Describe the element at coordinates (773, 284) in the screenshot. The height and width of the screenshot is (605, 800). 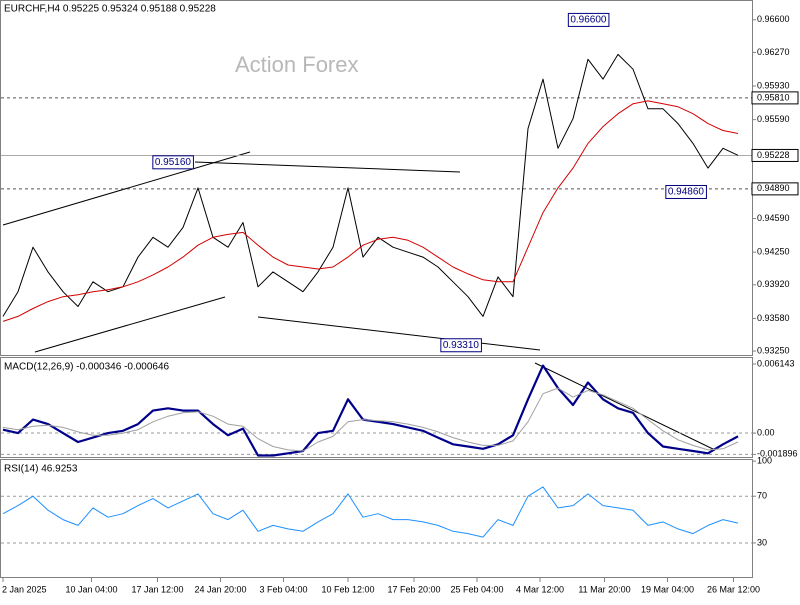
I see `y-tick-label: 0.93920` at that location.